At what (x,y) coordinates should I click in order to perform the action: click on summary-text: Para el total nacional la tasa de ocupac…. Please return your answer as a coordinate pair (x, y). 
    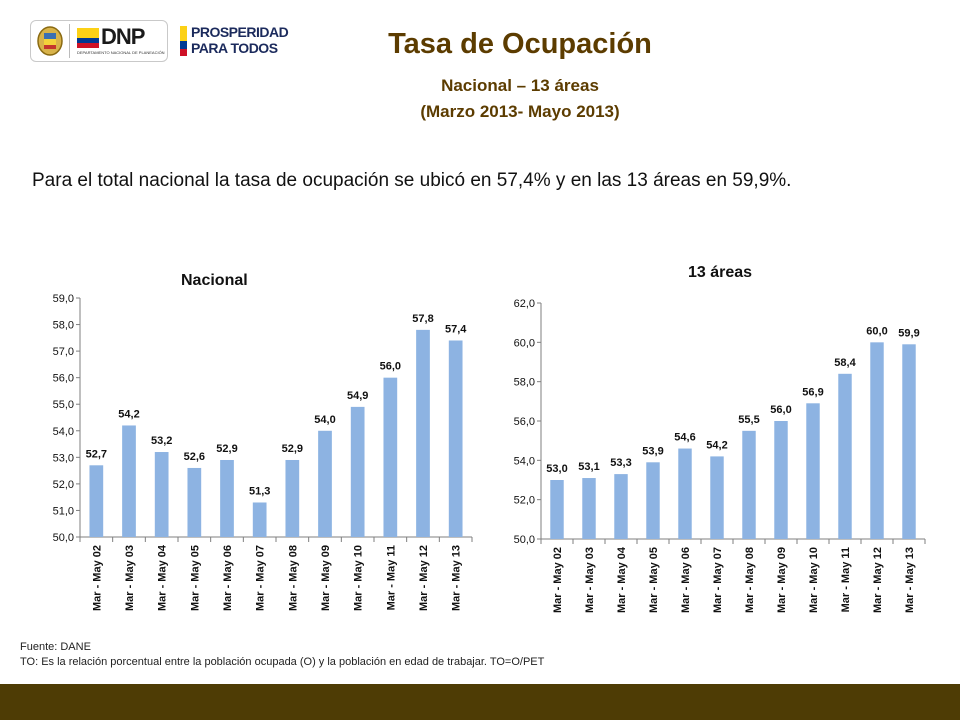
    Looking at the image, I should click on (412, 180).